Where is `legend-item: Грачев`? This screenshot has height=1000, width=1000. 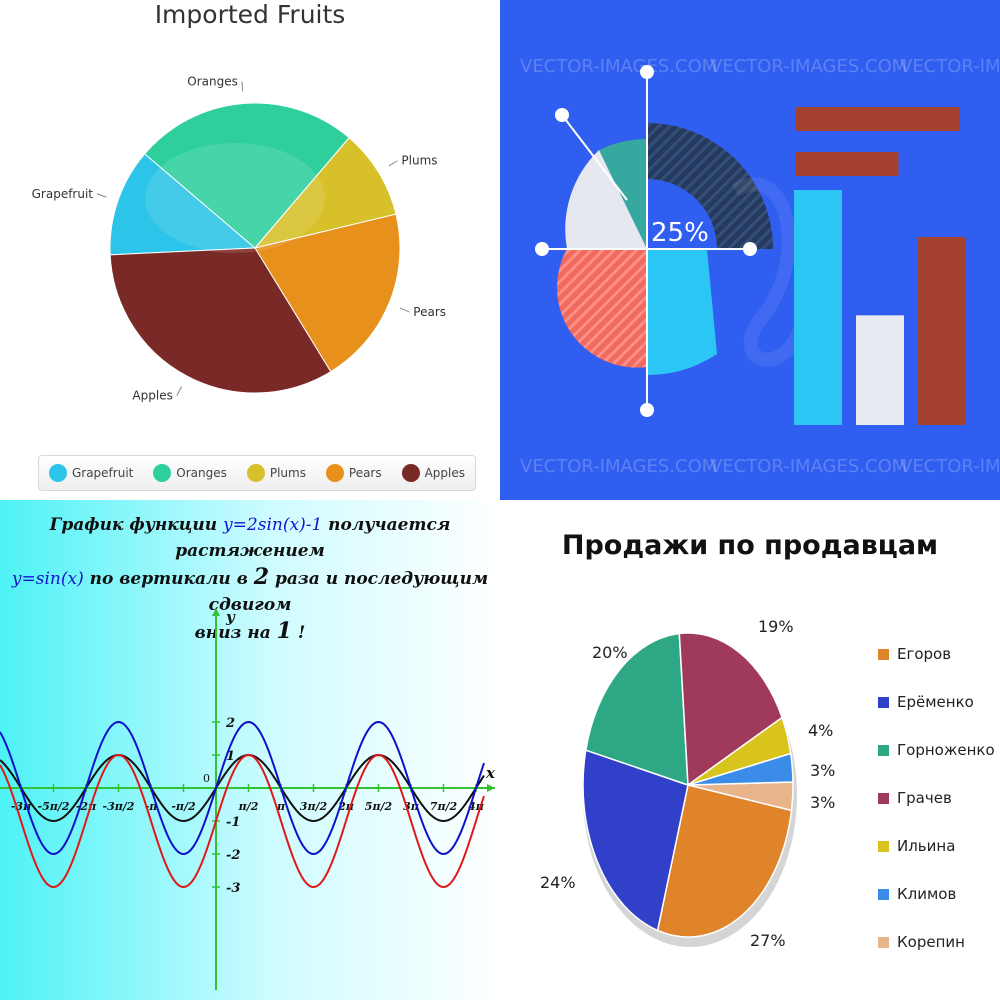
legend-item: Грачев is located at coordinates (938, 798).